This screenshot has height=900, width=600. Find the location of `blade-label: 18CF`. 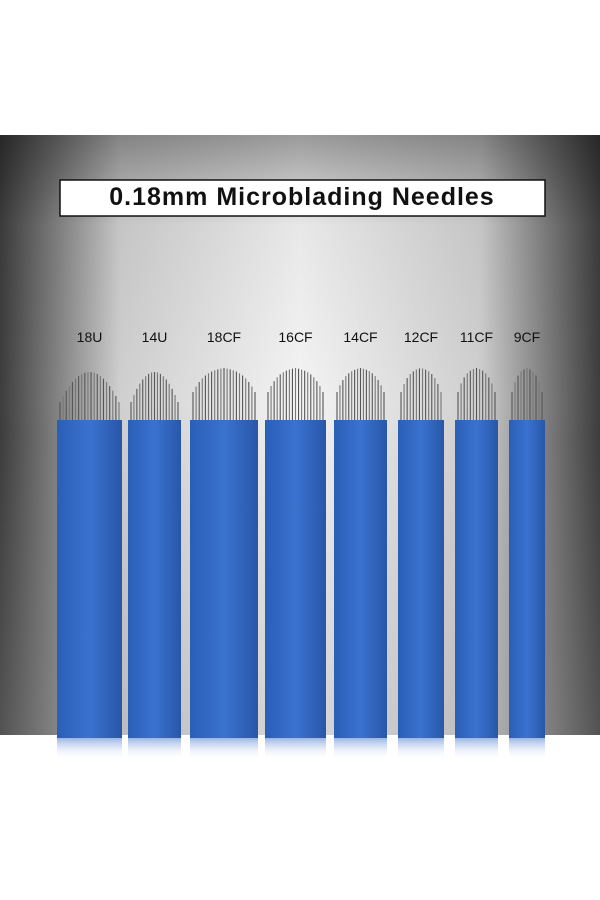

blade-label: 18CF is located at coordinates (224, 337).